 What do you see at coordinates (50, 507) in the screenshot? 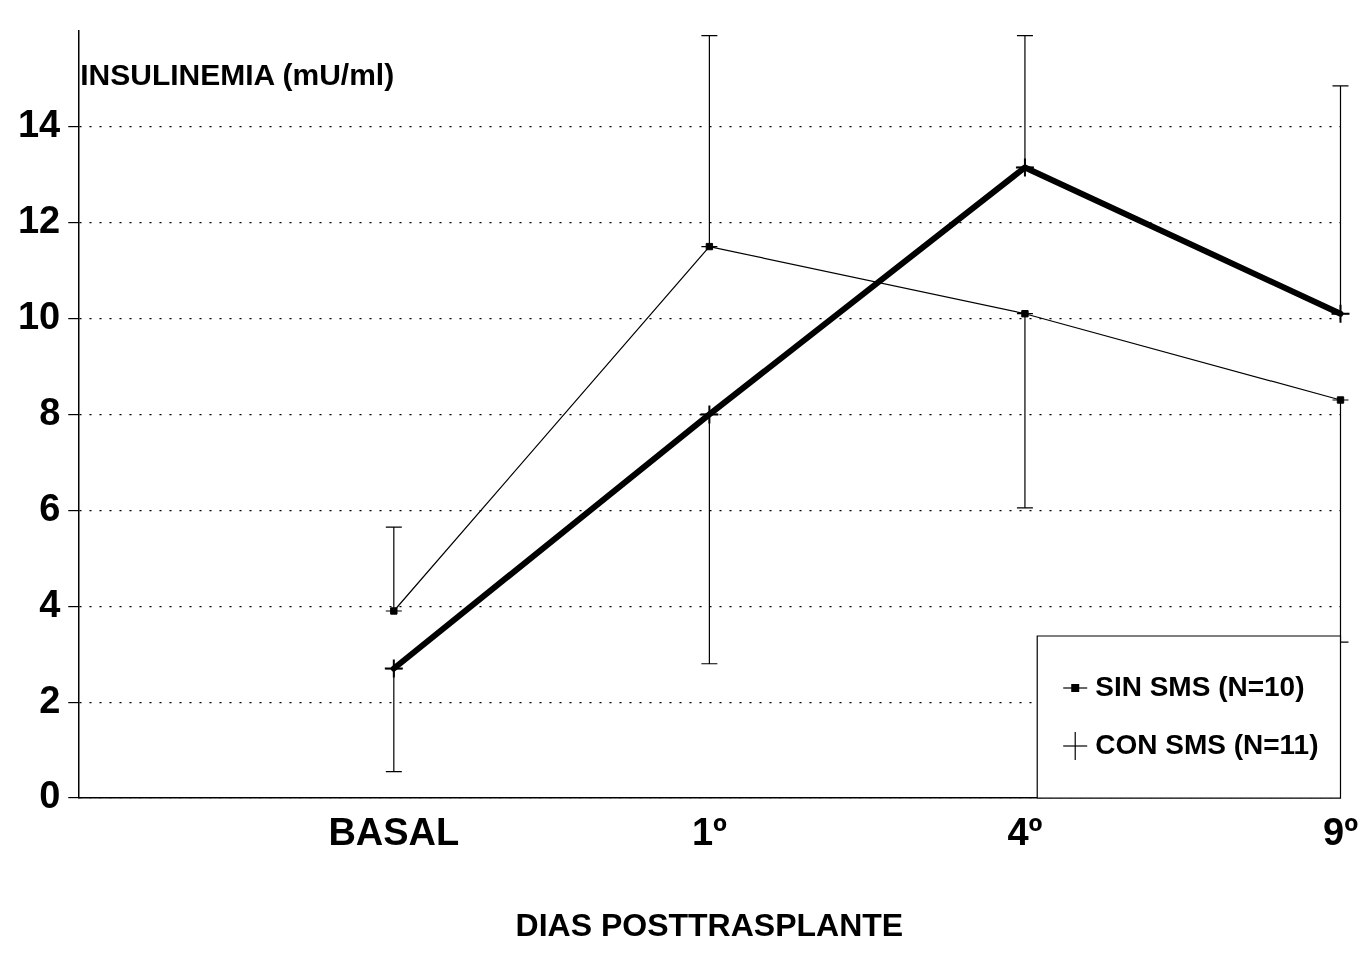
I see `y-tick-label: 6` at bounding box center [50, 507].